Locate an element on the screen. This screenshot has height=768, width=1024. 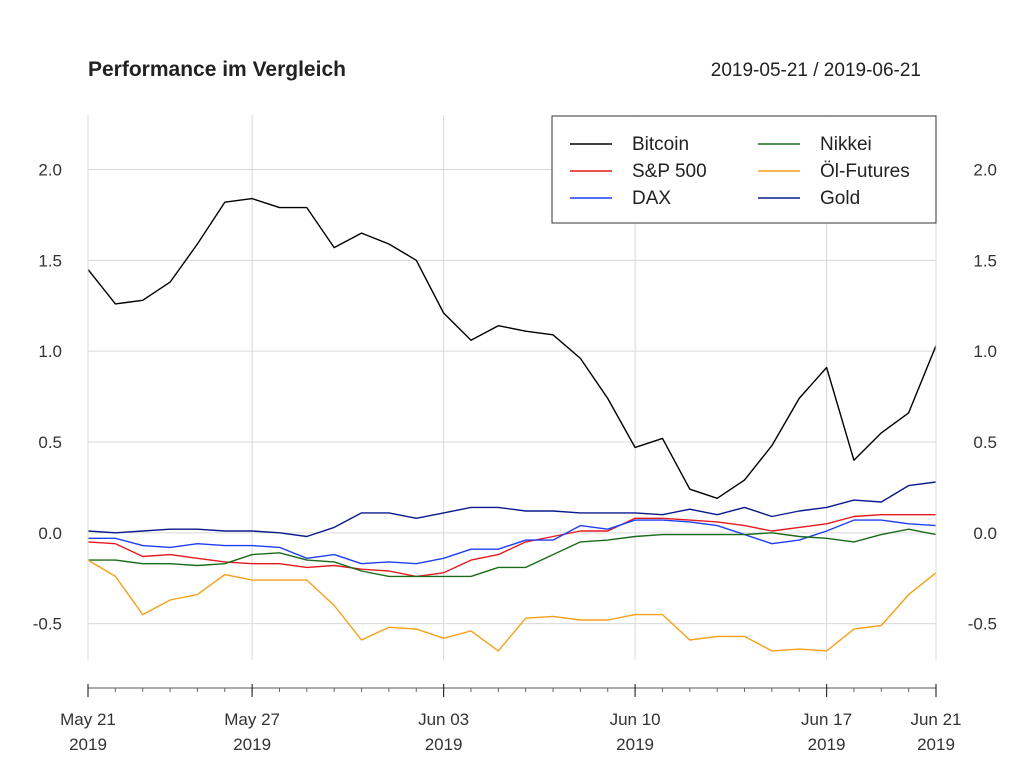
y-tick-label-left: 1.0 is located at coordinates (50, 351).